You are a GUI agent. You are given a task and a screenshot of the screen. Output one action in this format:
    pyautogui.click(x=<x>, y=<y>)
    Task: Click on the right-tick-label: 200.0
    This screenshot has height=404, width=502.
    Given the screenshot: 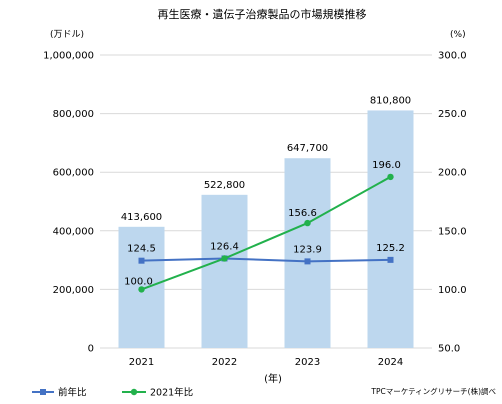 What is the action you would take?
    pyautogui.click(x=452, y=173)
    